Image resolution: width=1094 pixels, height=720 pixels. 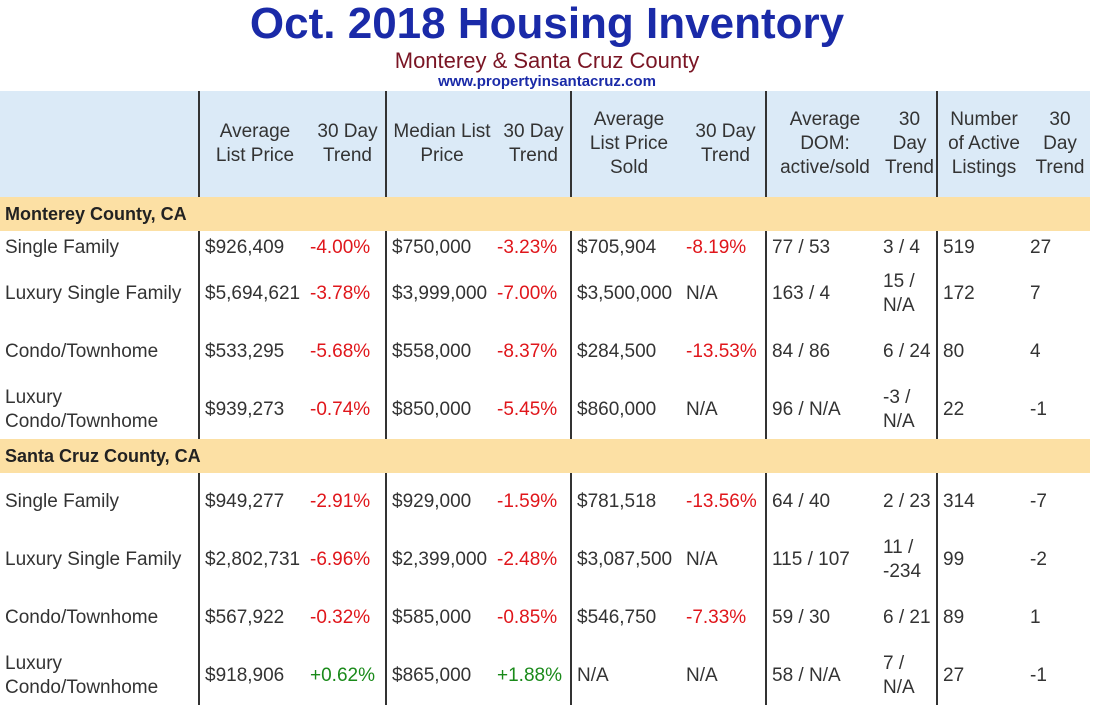 I want to click on table-cell: 77 / 53, so click(x=821, y=248).